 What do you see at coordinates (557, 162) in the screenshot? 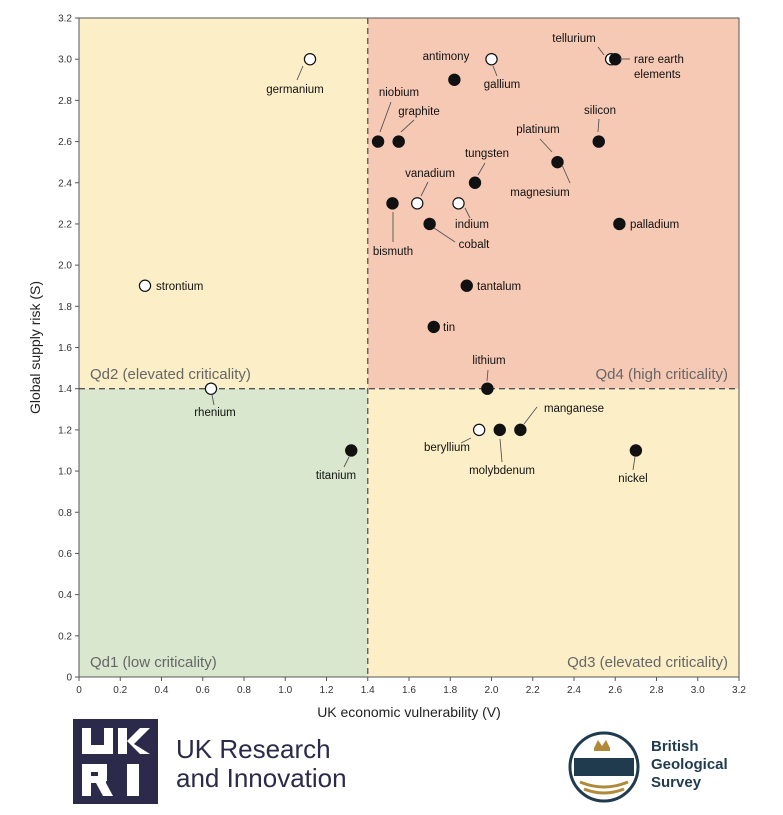
I see `data-point-platinum` at bounding box center [557, 162].